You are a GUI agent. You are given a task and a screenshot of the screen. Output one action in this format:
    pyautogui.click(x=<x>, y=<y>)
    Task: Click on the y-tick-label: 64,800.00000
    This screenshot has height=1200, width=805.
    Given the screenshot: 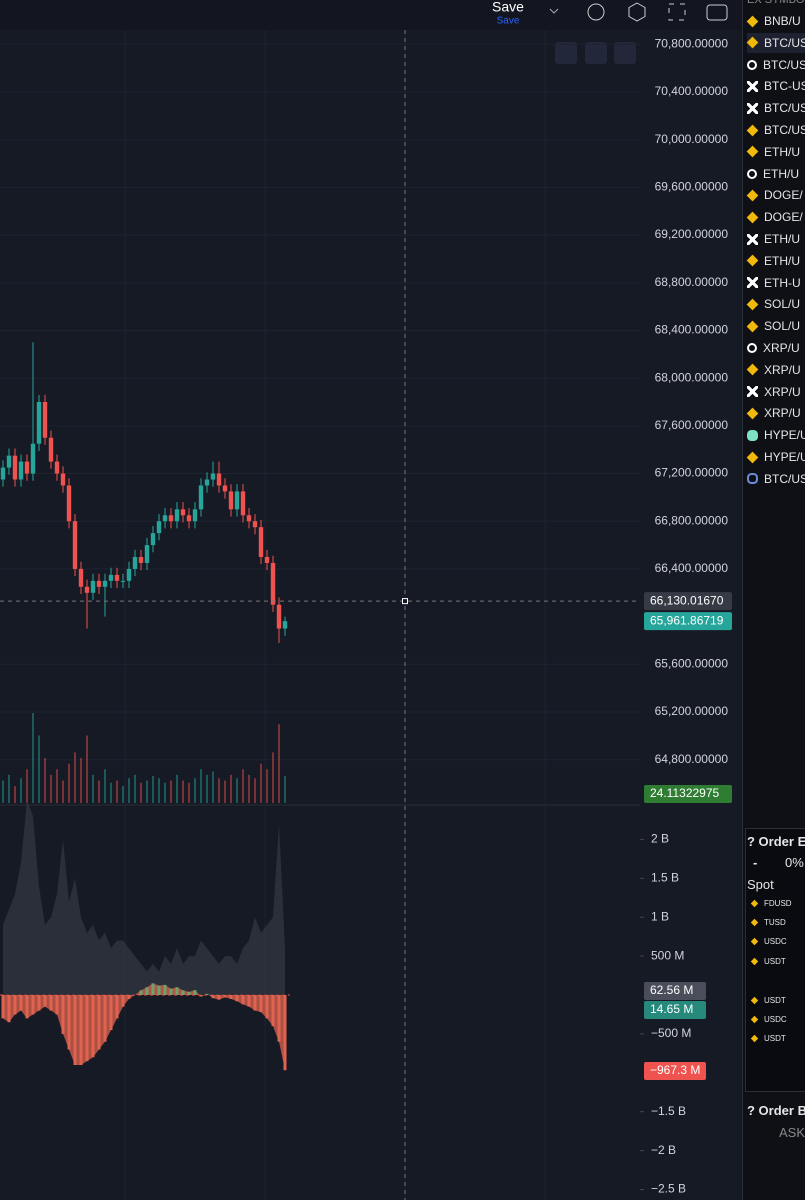 What is the action you would take?
    pyautogui.click(x=692, y=759)
    